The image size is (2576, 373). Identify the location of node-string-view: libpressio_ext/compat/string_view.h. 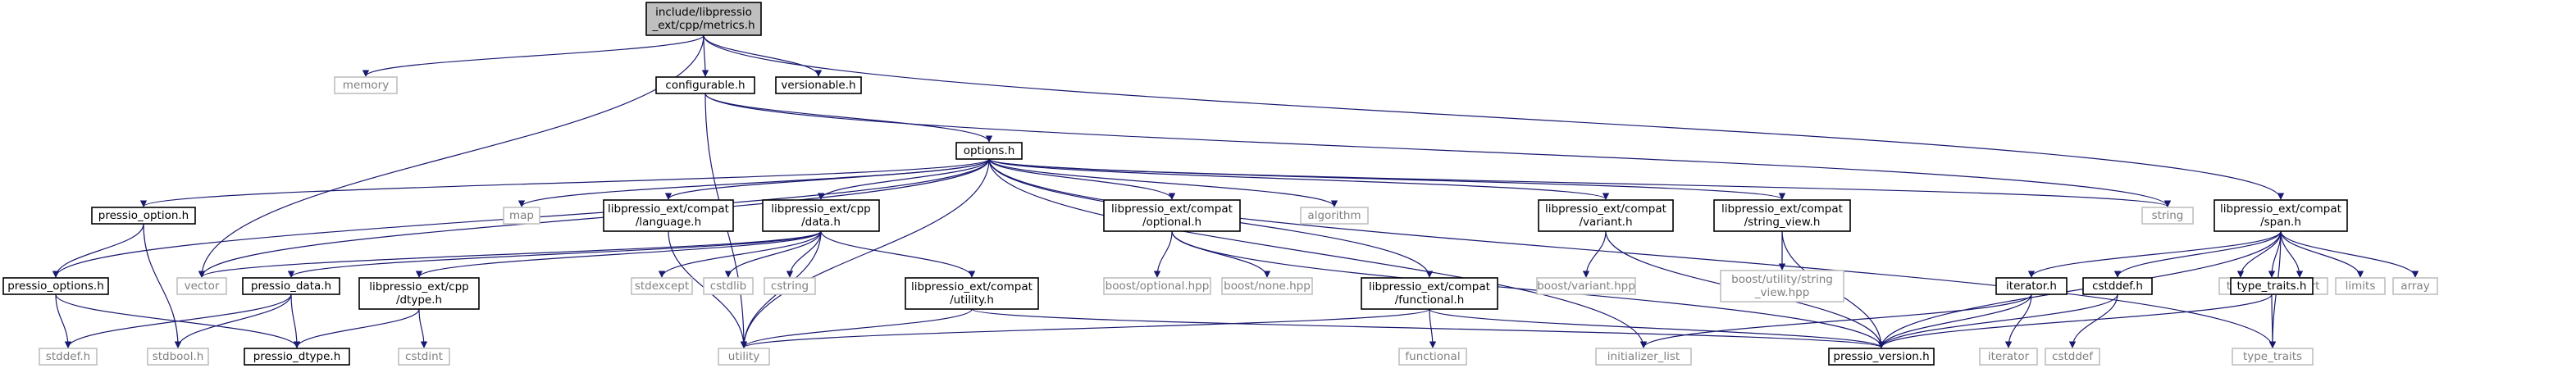
(1782, 215).